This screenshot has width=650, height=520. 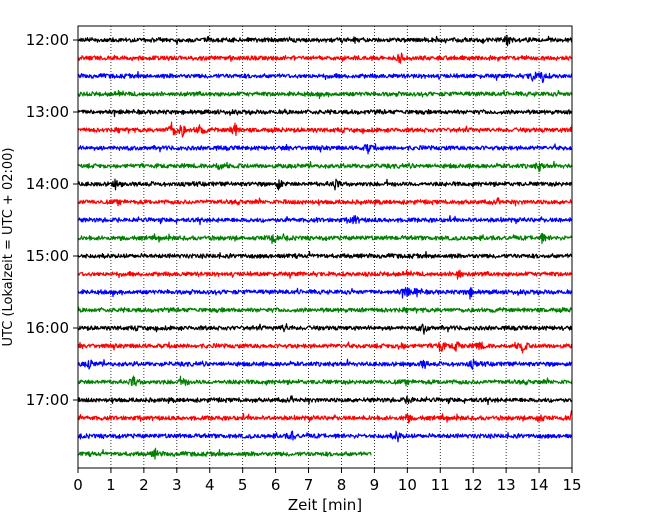 I want to click on x-tick-label: 14, so click(x=539, y=485).